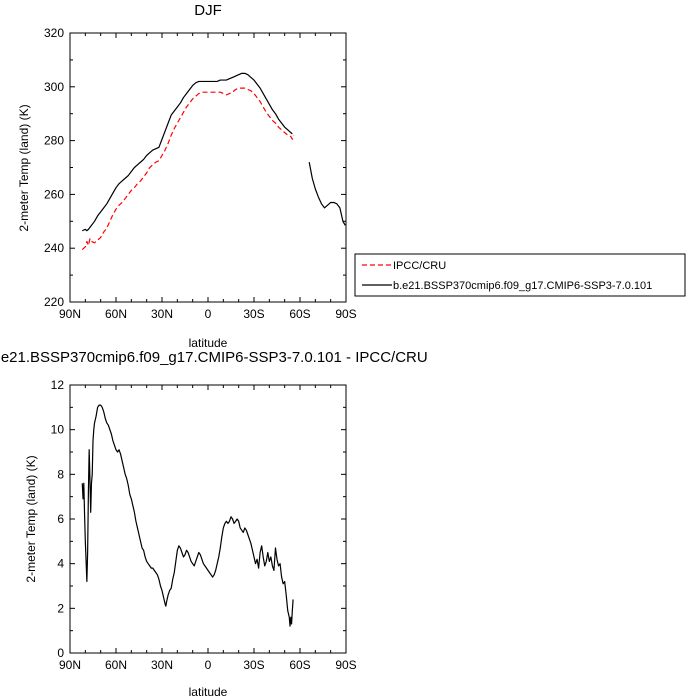 This screenshot has width=700, height=700. I want to click on y-tick-label: 320, so click(54, 33).